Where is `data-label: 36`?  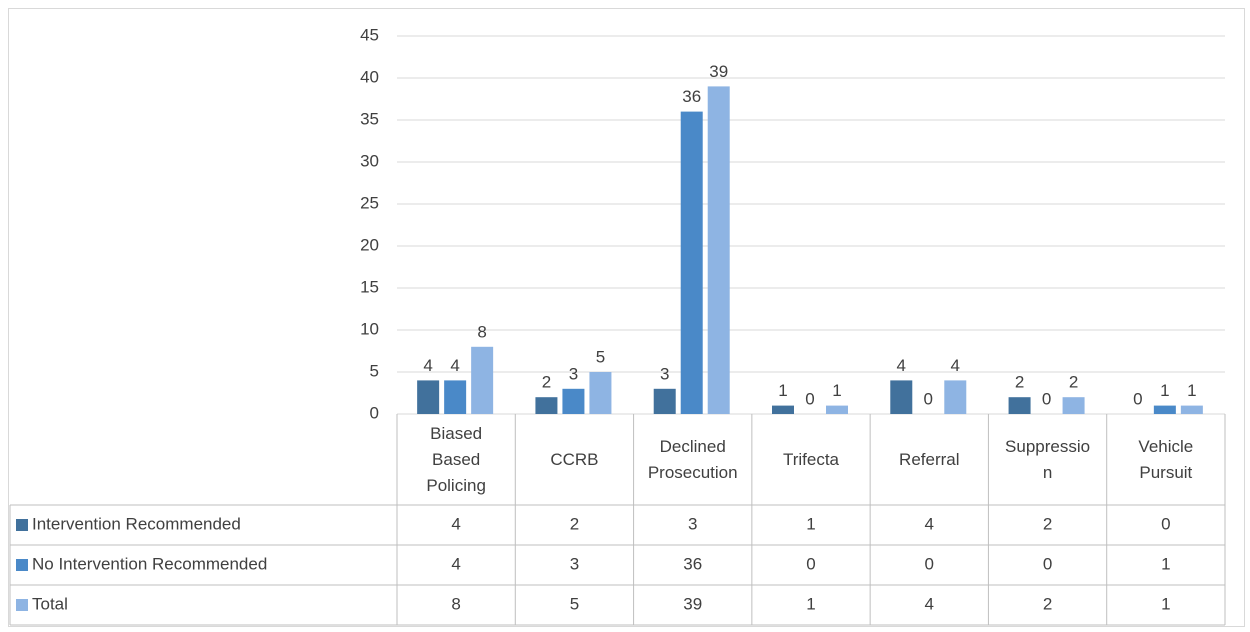
data-label: 36 is located at coordinates (691, 96).